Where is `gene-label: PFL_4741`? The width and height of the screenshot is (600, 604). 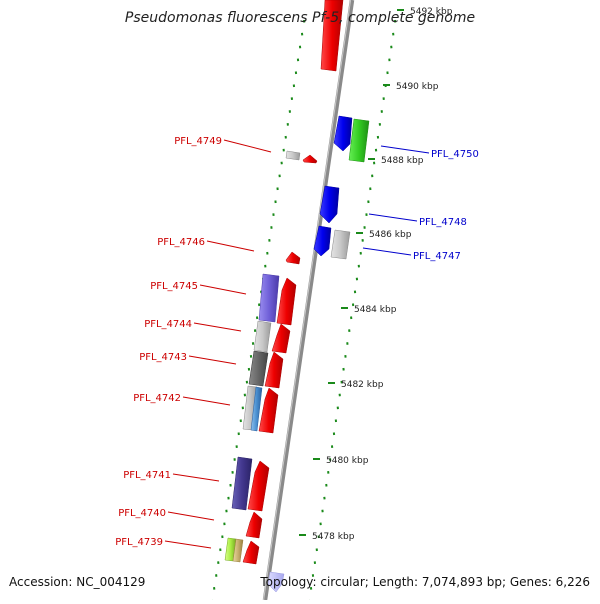
gene-label: PFL_4741 is located at coordinates (147, 475).